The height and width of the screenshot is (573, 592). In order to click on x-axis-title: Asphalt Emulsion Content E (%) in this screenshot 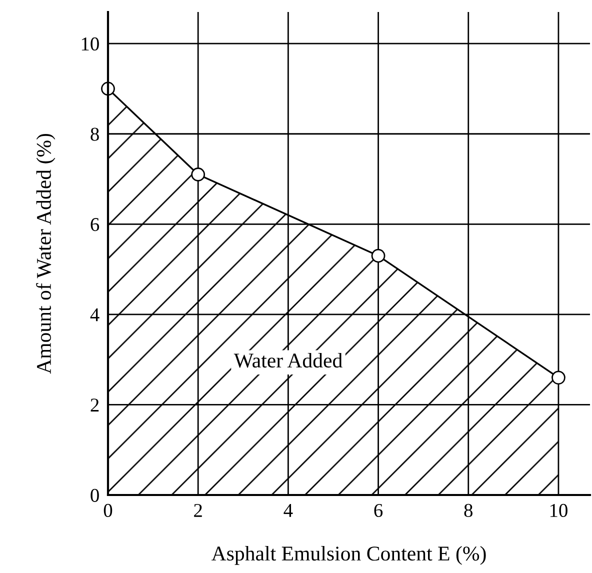, I will do `click(348, 555)`.